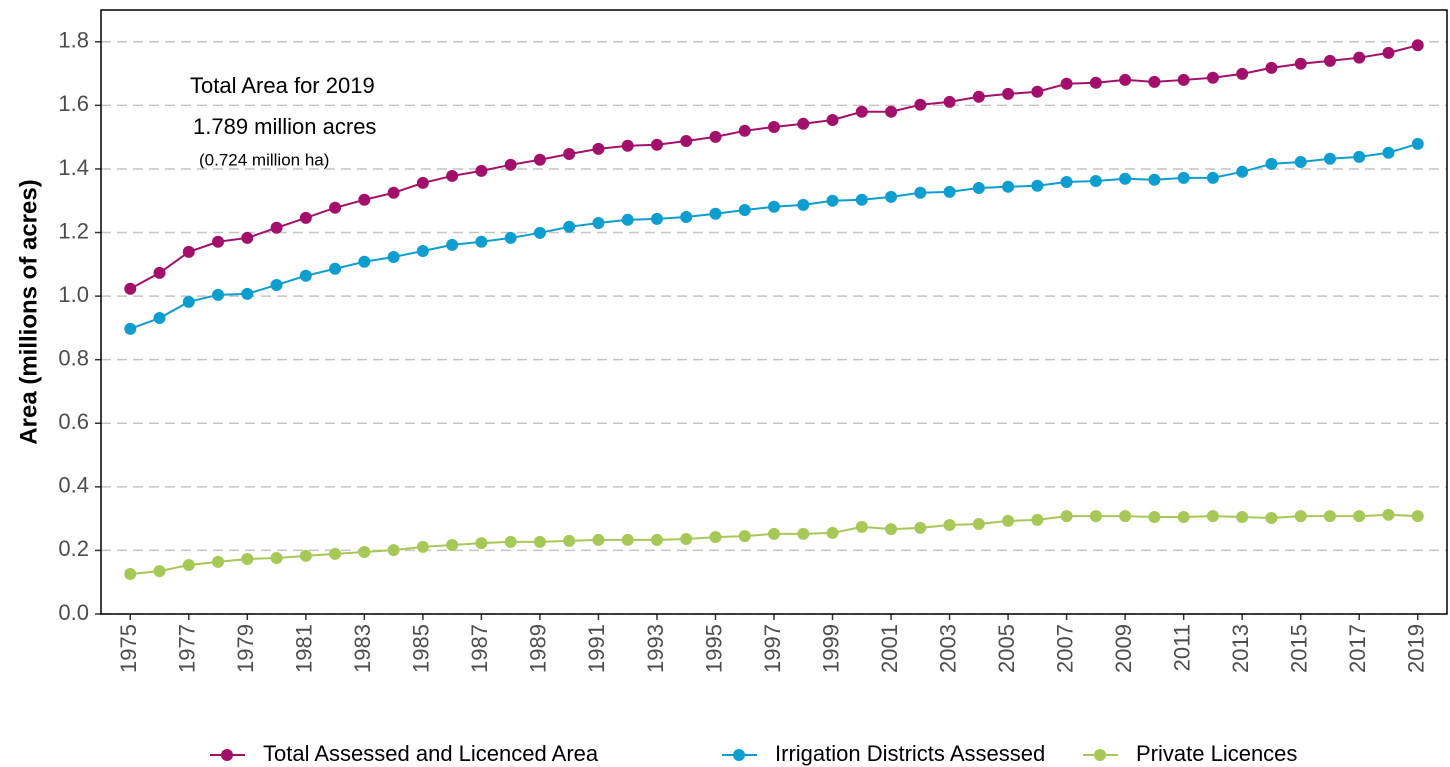 The width and height of the screenshot is (1450, 767). Describe the element at coordinates (596, 648) in the screenshot. I see `x-tick-label: 1991` at that location.